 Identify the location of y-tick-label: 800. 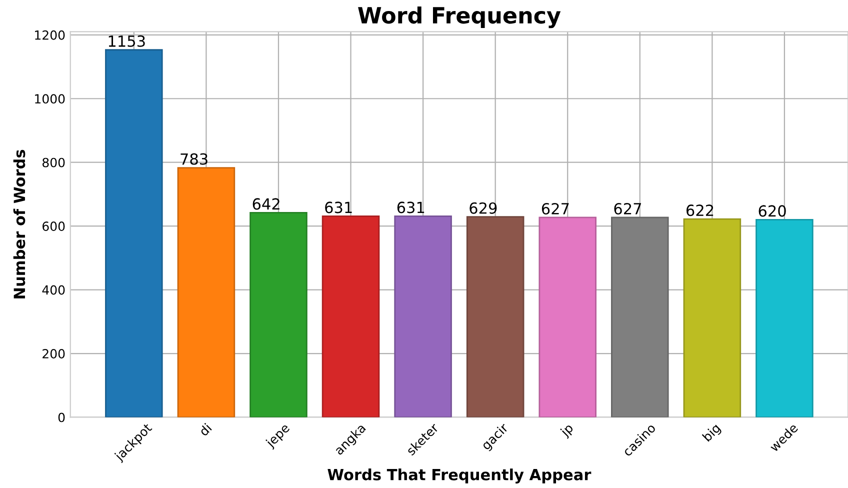
(53, 163).